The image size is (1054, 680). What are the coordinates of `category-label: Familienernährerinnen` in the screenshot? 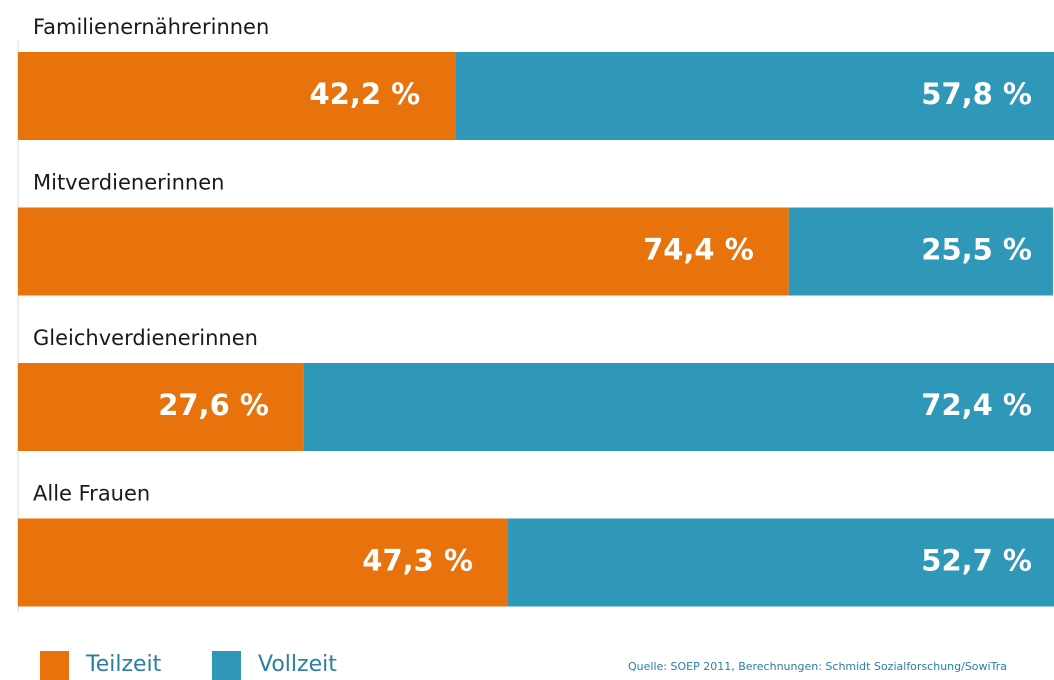 It's located at (151, 27).